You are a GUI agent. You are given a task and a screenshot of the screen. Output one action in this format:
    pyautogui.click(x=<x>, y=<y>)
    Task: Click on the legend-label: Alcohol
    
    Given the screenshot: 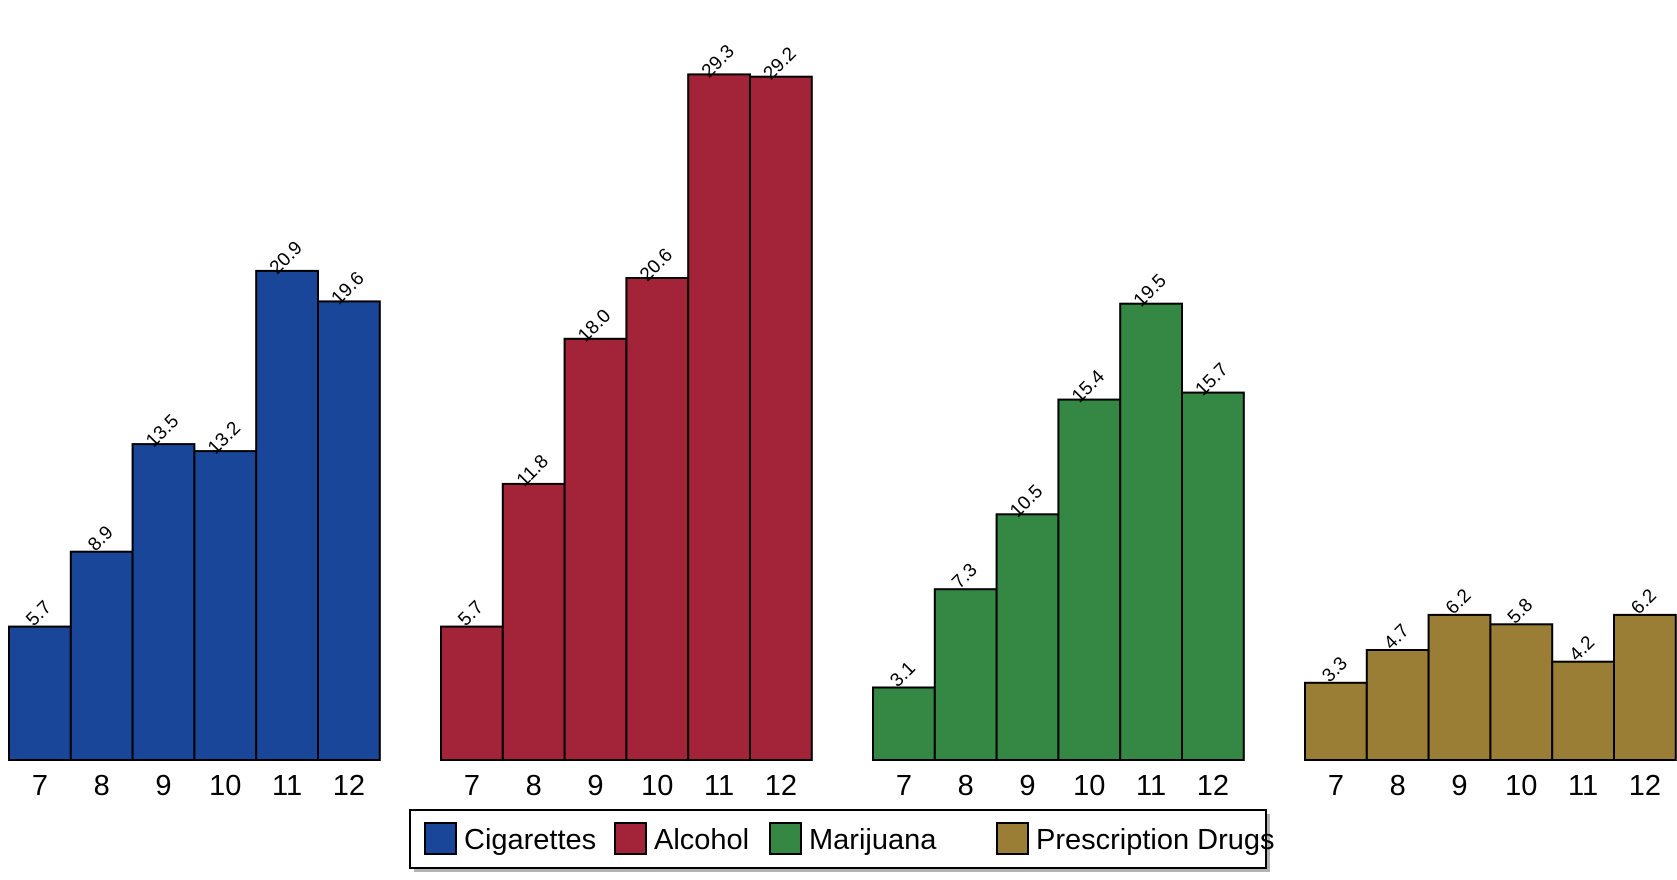 What is the action you would take?
    pyautogui.click(x=701, y=840)
    